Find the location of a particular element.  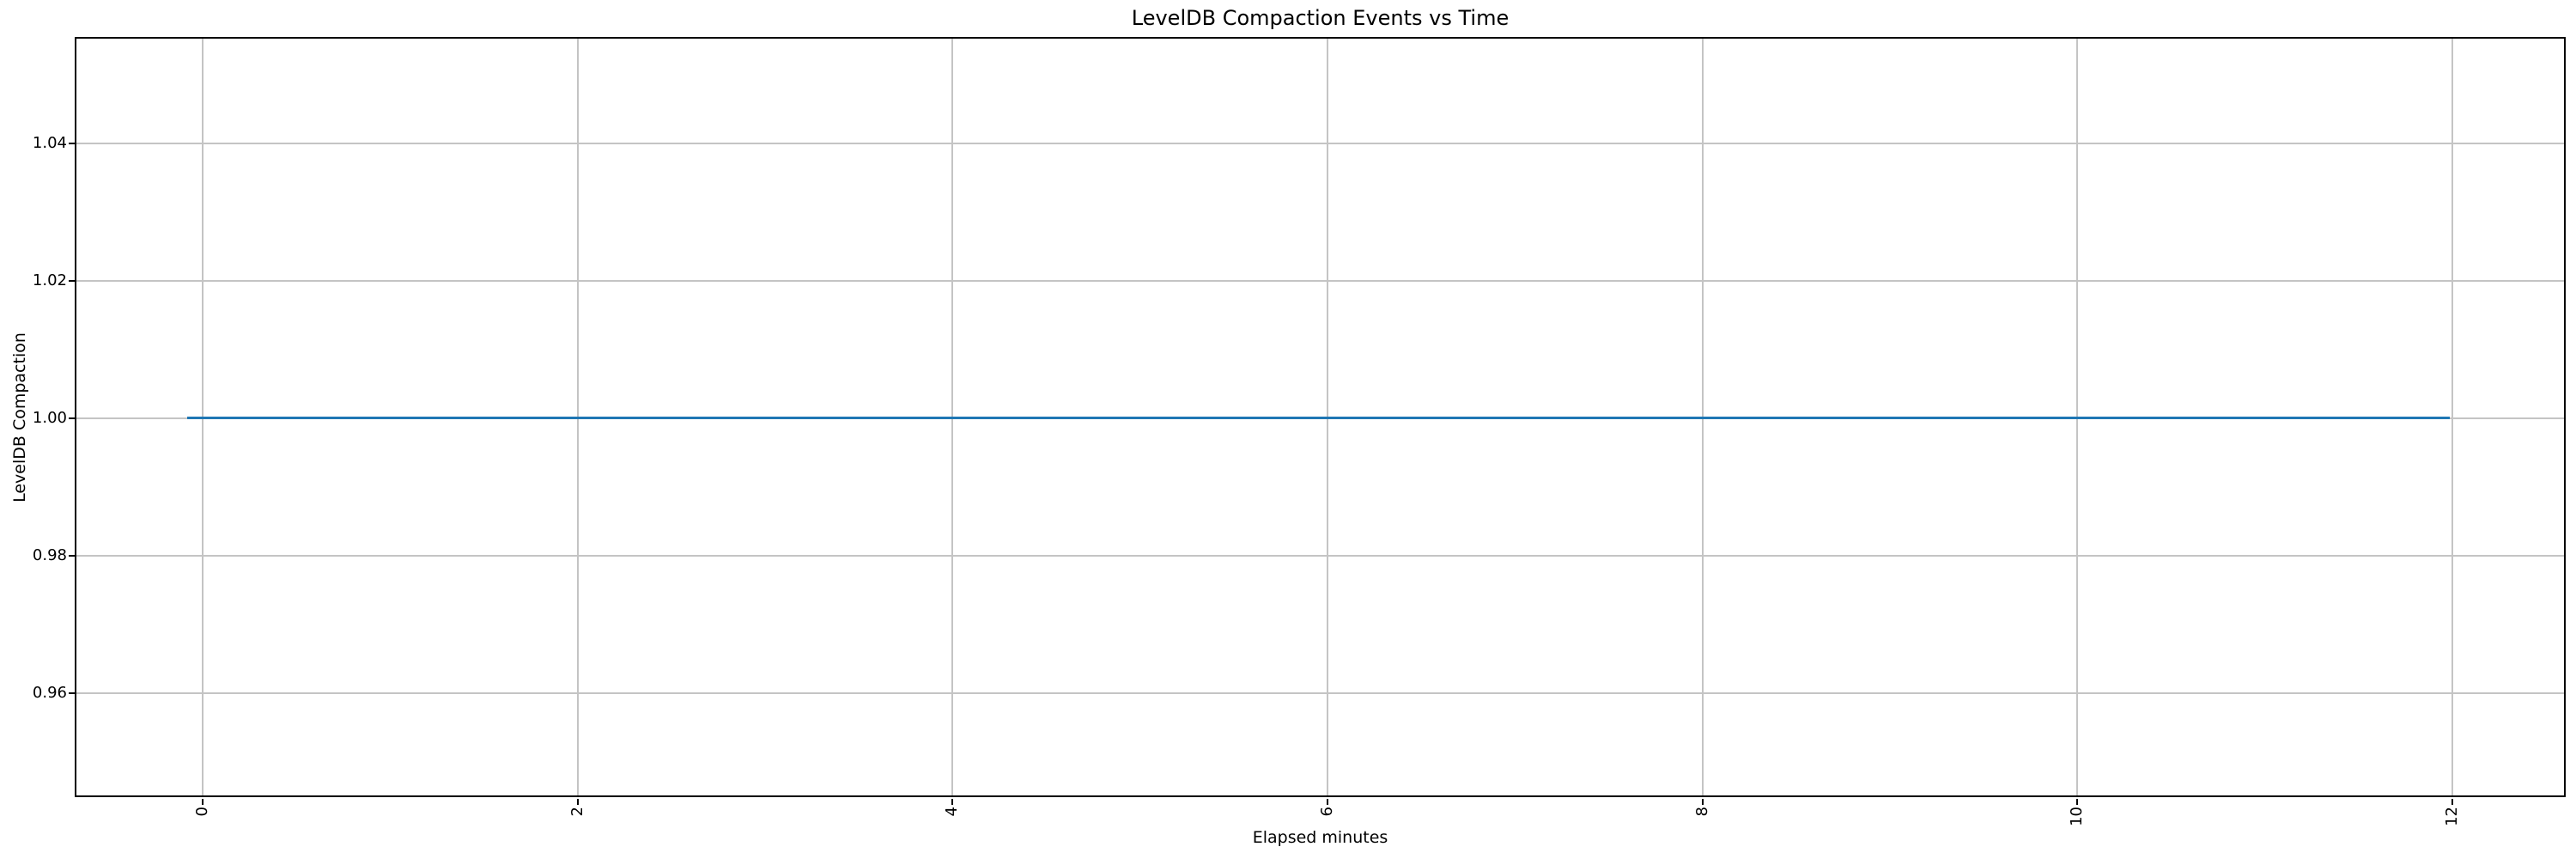

x-tick-label: 0 is located at coordinates (202, 812).